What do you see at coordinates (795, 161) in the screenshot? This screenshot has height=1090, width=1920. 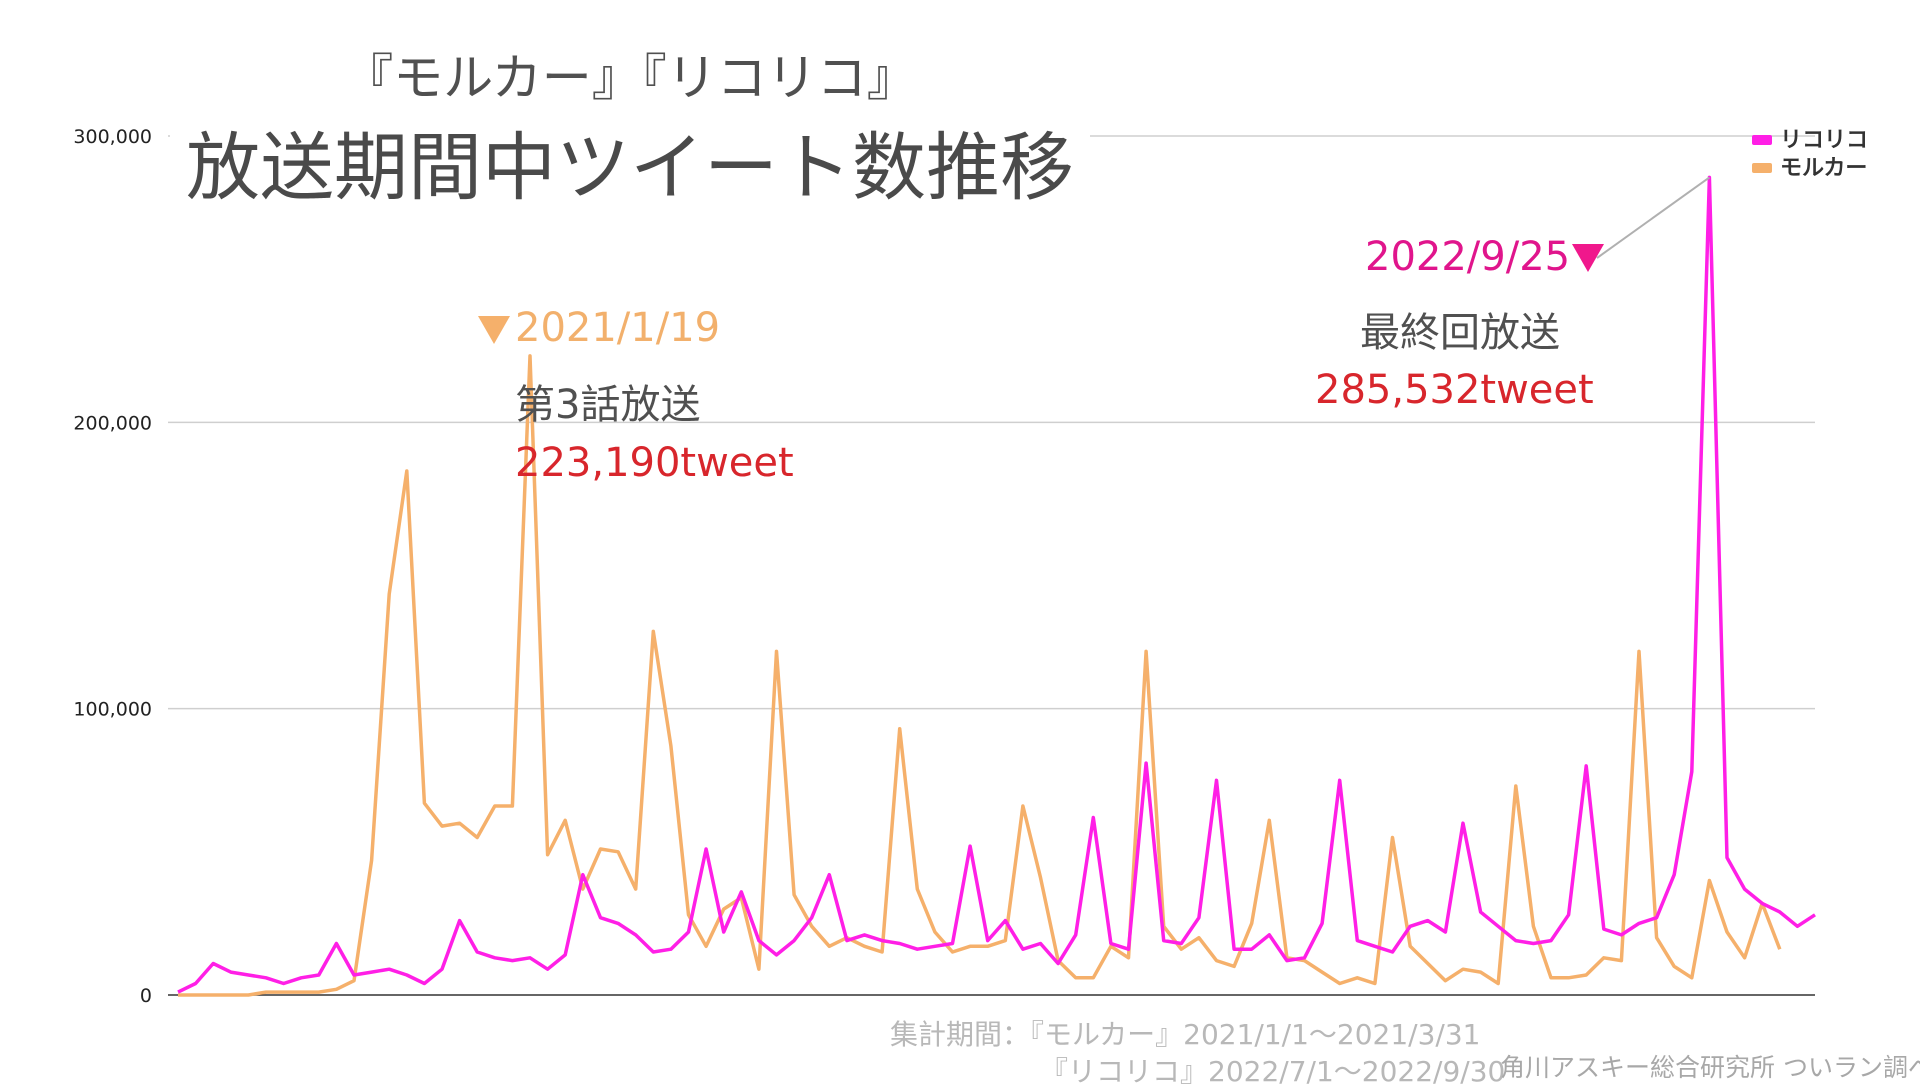 I see `chart-subtitle: 放送期間中ツイート数推移` at bounding box center [795, 161].